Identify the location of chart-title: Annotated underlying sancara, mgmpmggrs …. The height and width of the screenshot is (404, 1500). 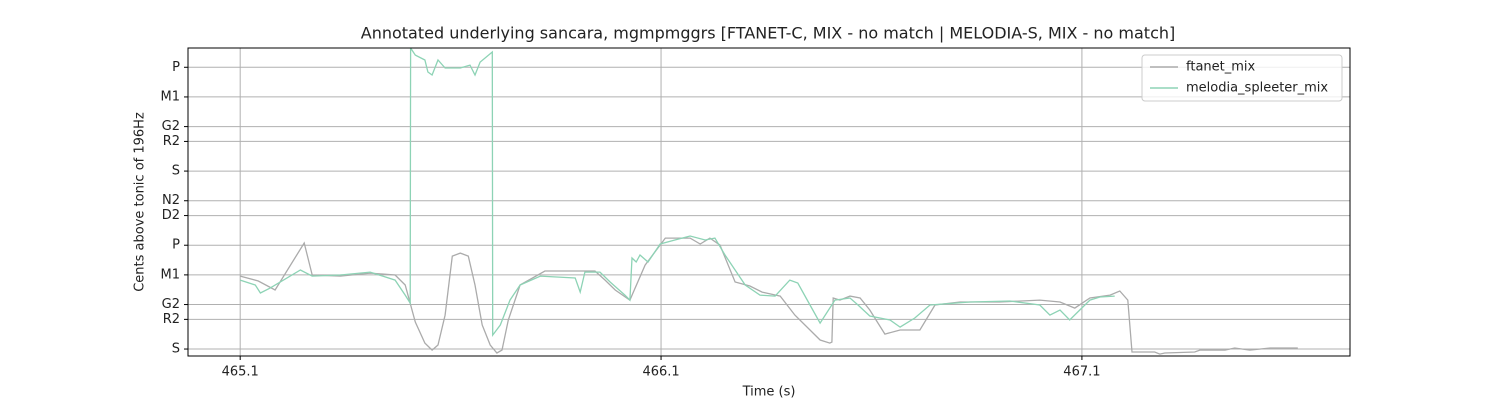
(768, 33).